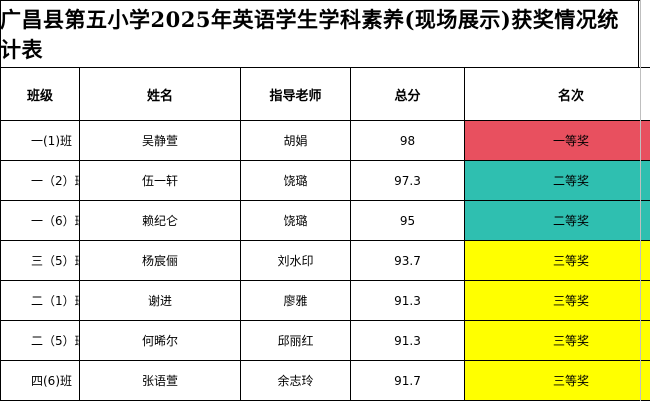 The image size is (650, 401). Describe the element at coordinates (309, 34) in the screenshot. I see `sheet-title: 广昌县第五小学2025年英语学生学科素养(现场展示)获奖情况统计表` at that location.